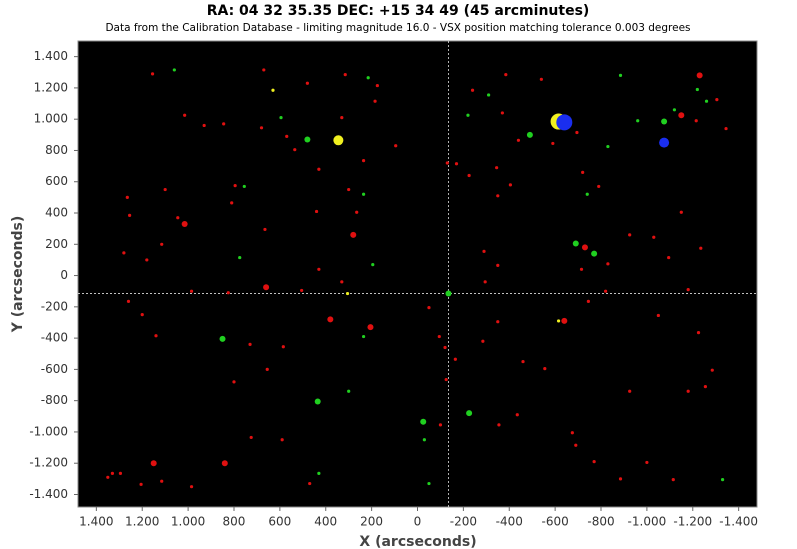 Image resolution: width=797 pixels, height=549 pixels. What do you see at coordinates (600, 522) in the screenshot?
I see `x-tick-label: -800` at bounding box center [600, 522].